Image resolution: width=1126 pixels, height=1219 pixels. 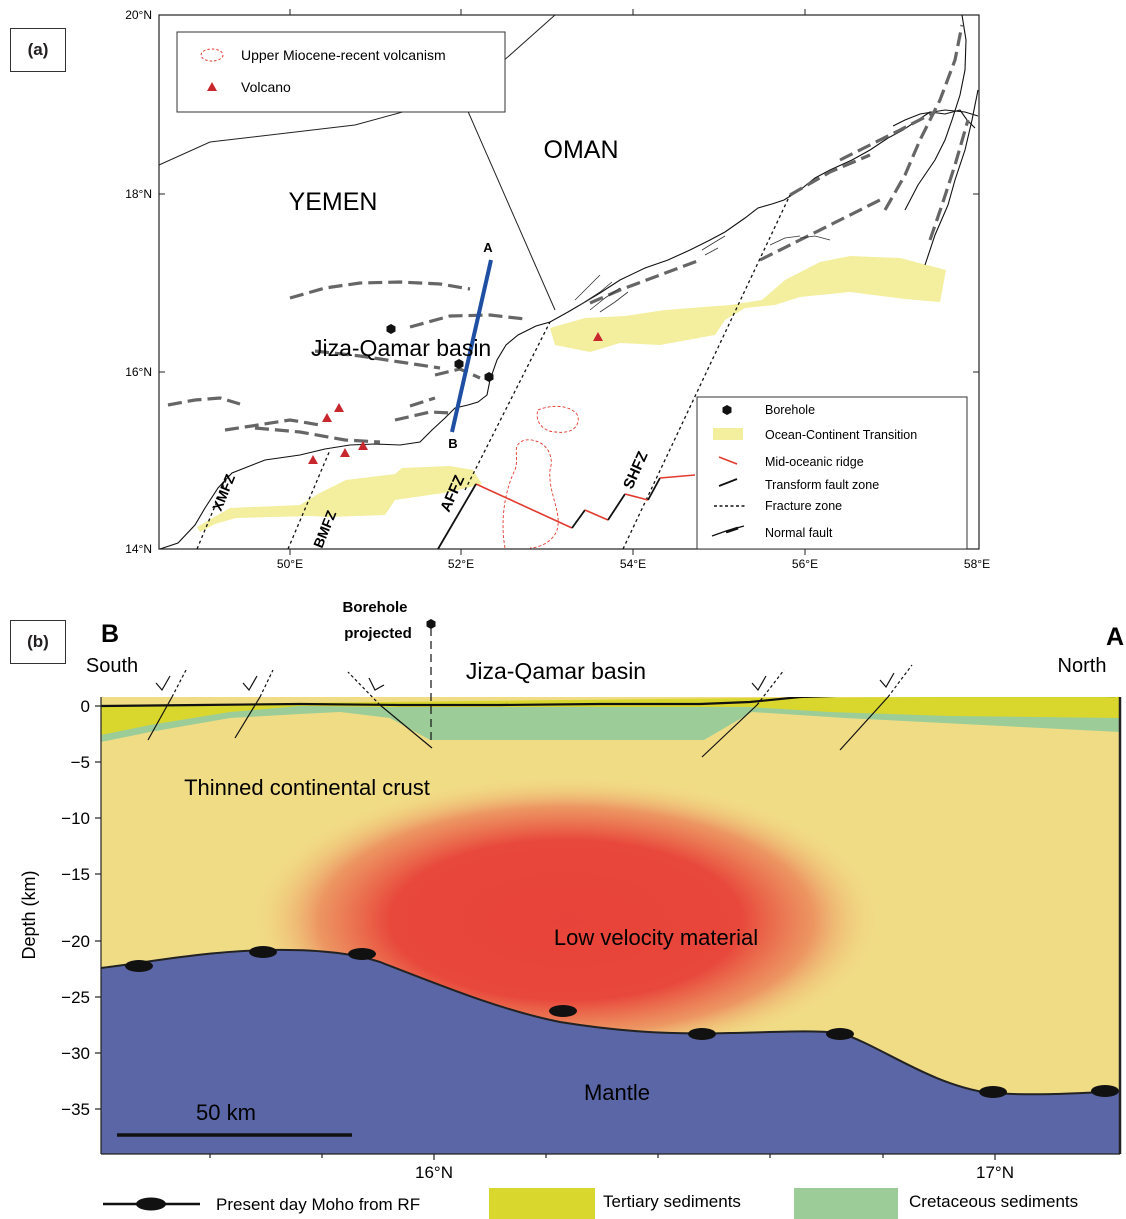 What do you see at coordinates (540, 477) in the screenshot?
I see `volcanism-outlines` at bounding box center [540, 477].